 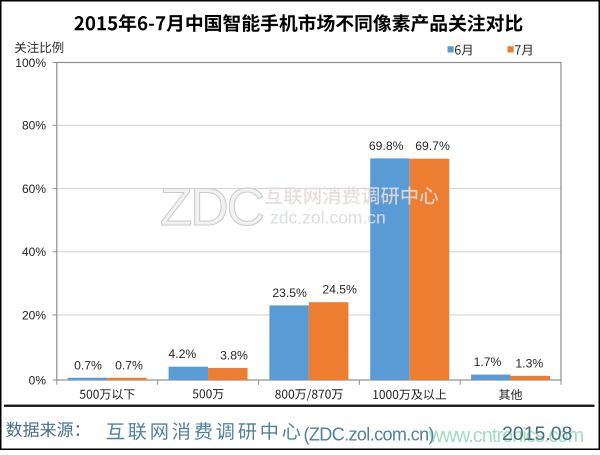 What do you see at coordinates (432, 146) in the screenshot?
I see `svg-text: 69.7%` at bounding box center [432, 146].